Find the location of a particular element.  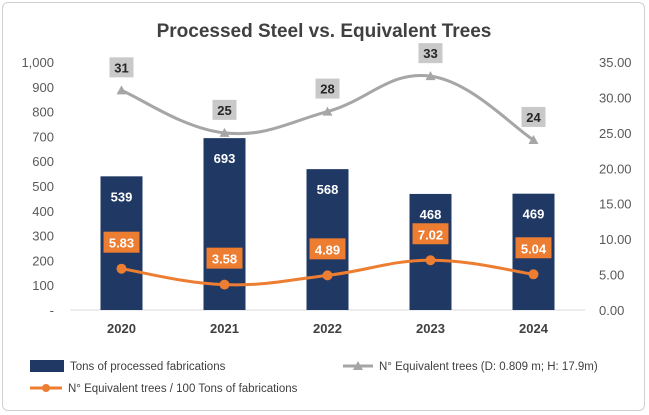

legend-trees-per-100-tons-marker is located at coordinates (46, 388).